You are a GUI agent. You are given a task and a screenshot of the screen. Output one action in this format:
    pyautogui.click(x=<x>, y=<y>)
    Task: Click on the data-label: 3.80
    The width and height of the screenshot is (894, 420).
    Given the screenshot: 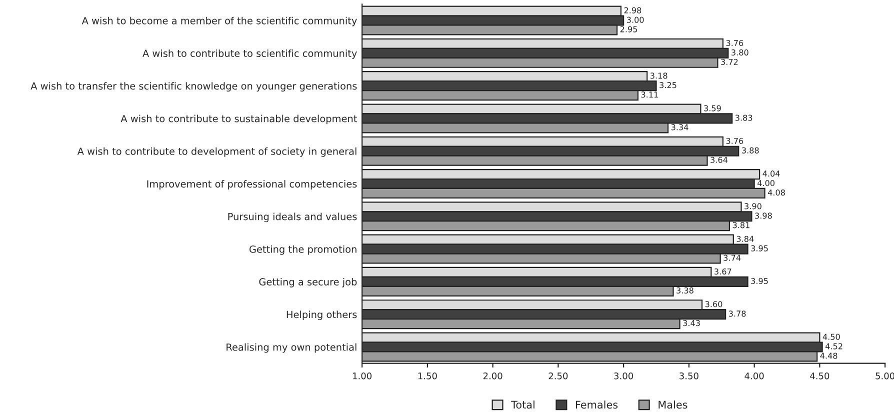 What is the action you would take?
    pyautogui.click(x=740, y=52)
    